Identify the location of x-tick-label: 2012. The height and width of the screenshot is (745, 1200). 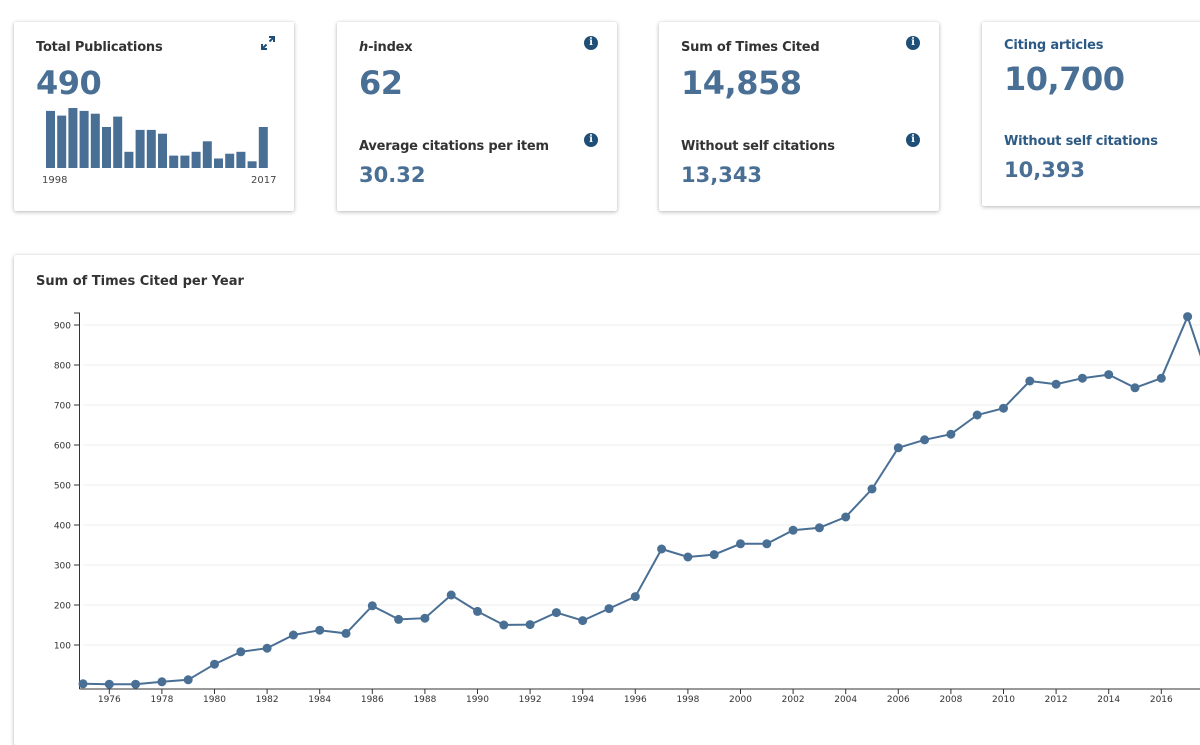
(1056, 700).